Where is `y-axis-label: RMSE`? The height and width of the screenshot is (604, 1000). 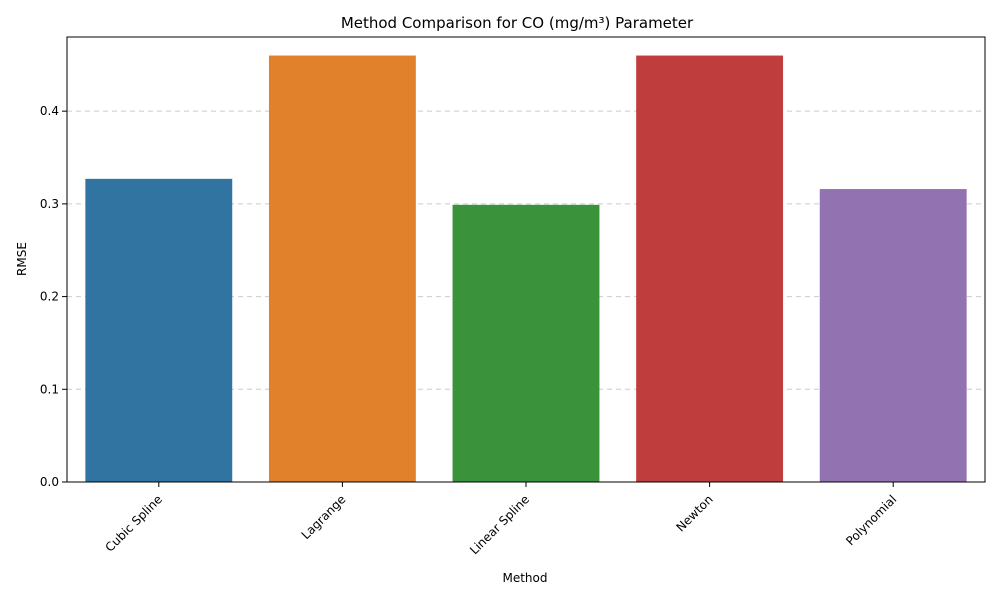 y-axis-label: RMSE is located at coordinates (22, 259).